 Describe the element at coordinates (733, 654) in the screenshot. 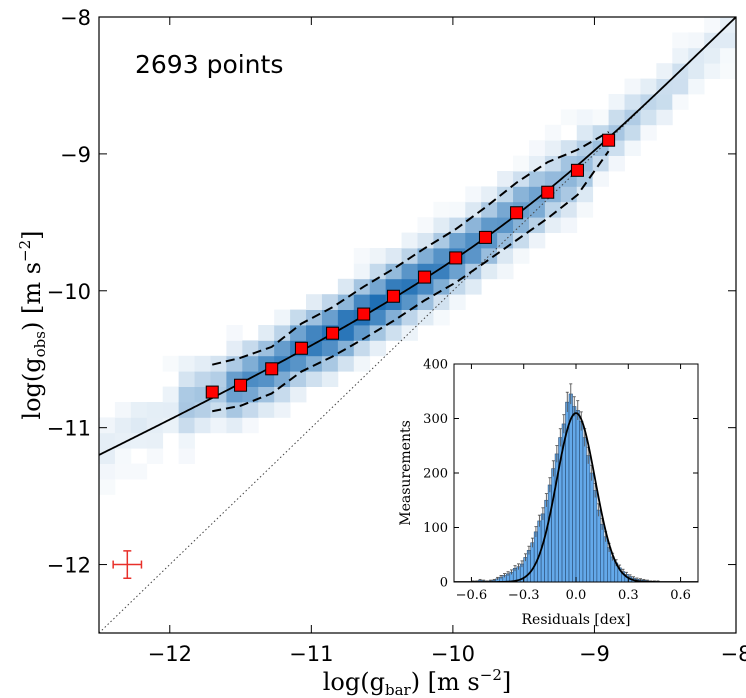

I see `x-tick-label: −8` at that location.